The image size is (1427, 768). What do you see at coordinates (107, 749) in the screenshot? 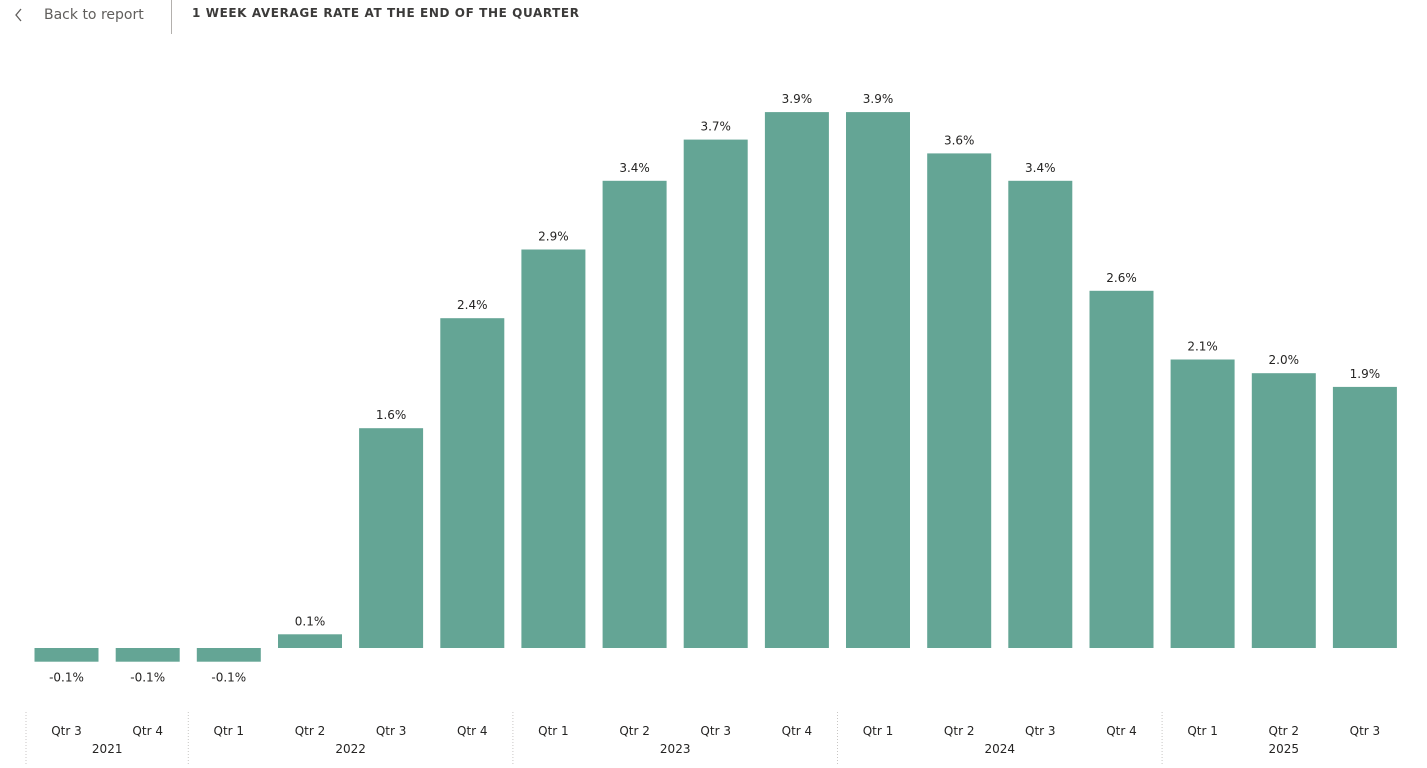
I see `year-label: 2021` at bounding box center [107, 749].